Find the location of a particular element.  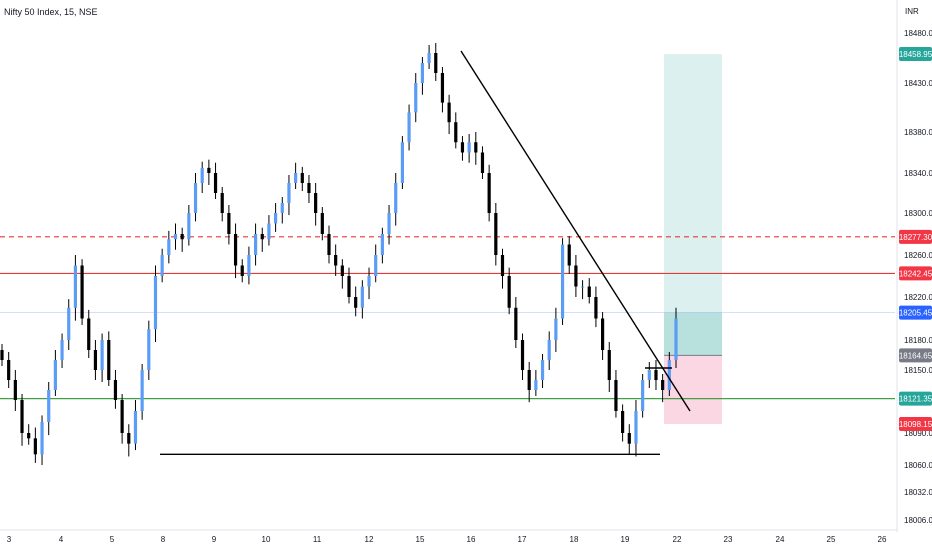

x-tick-label: 26 is located at coordinates (882, 539).